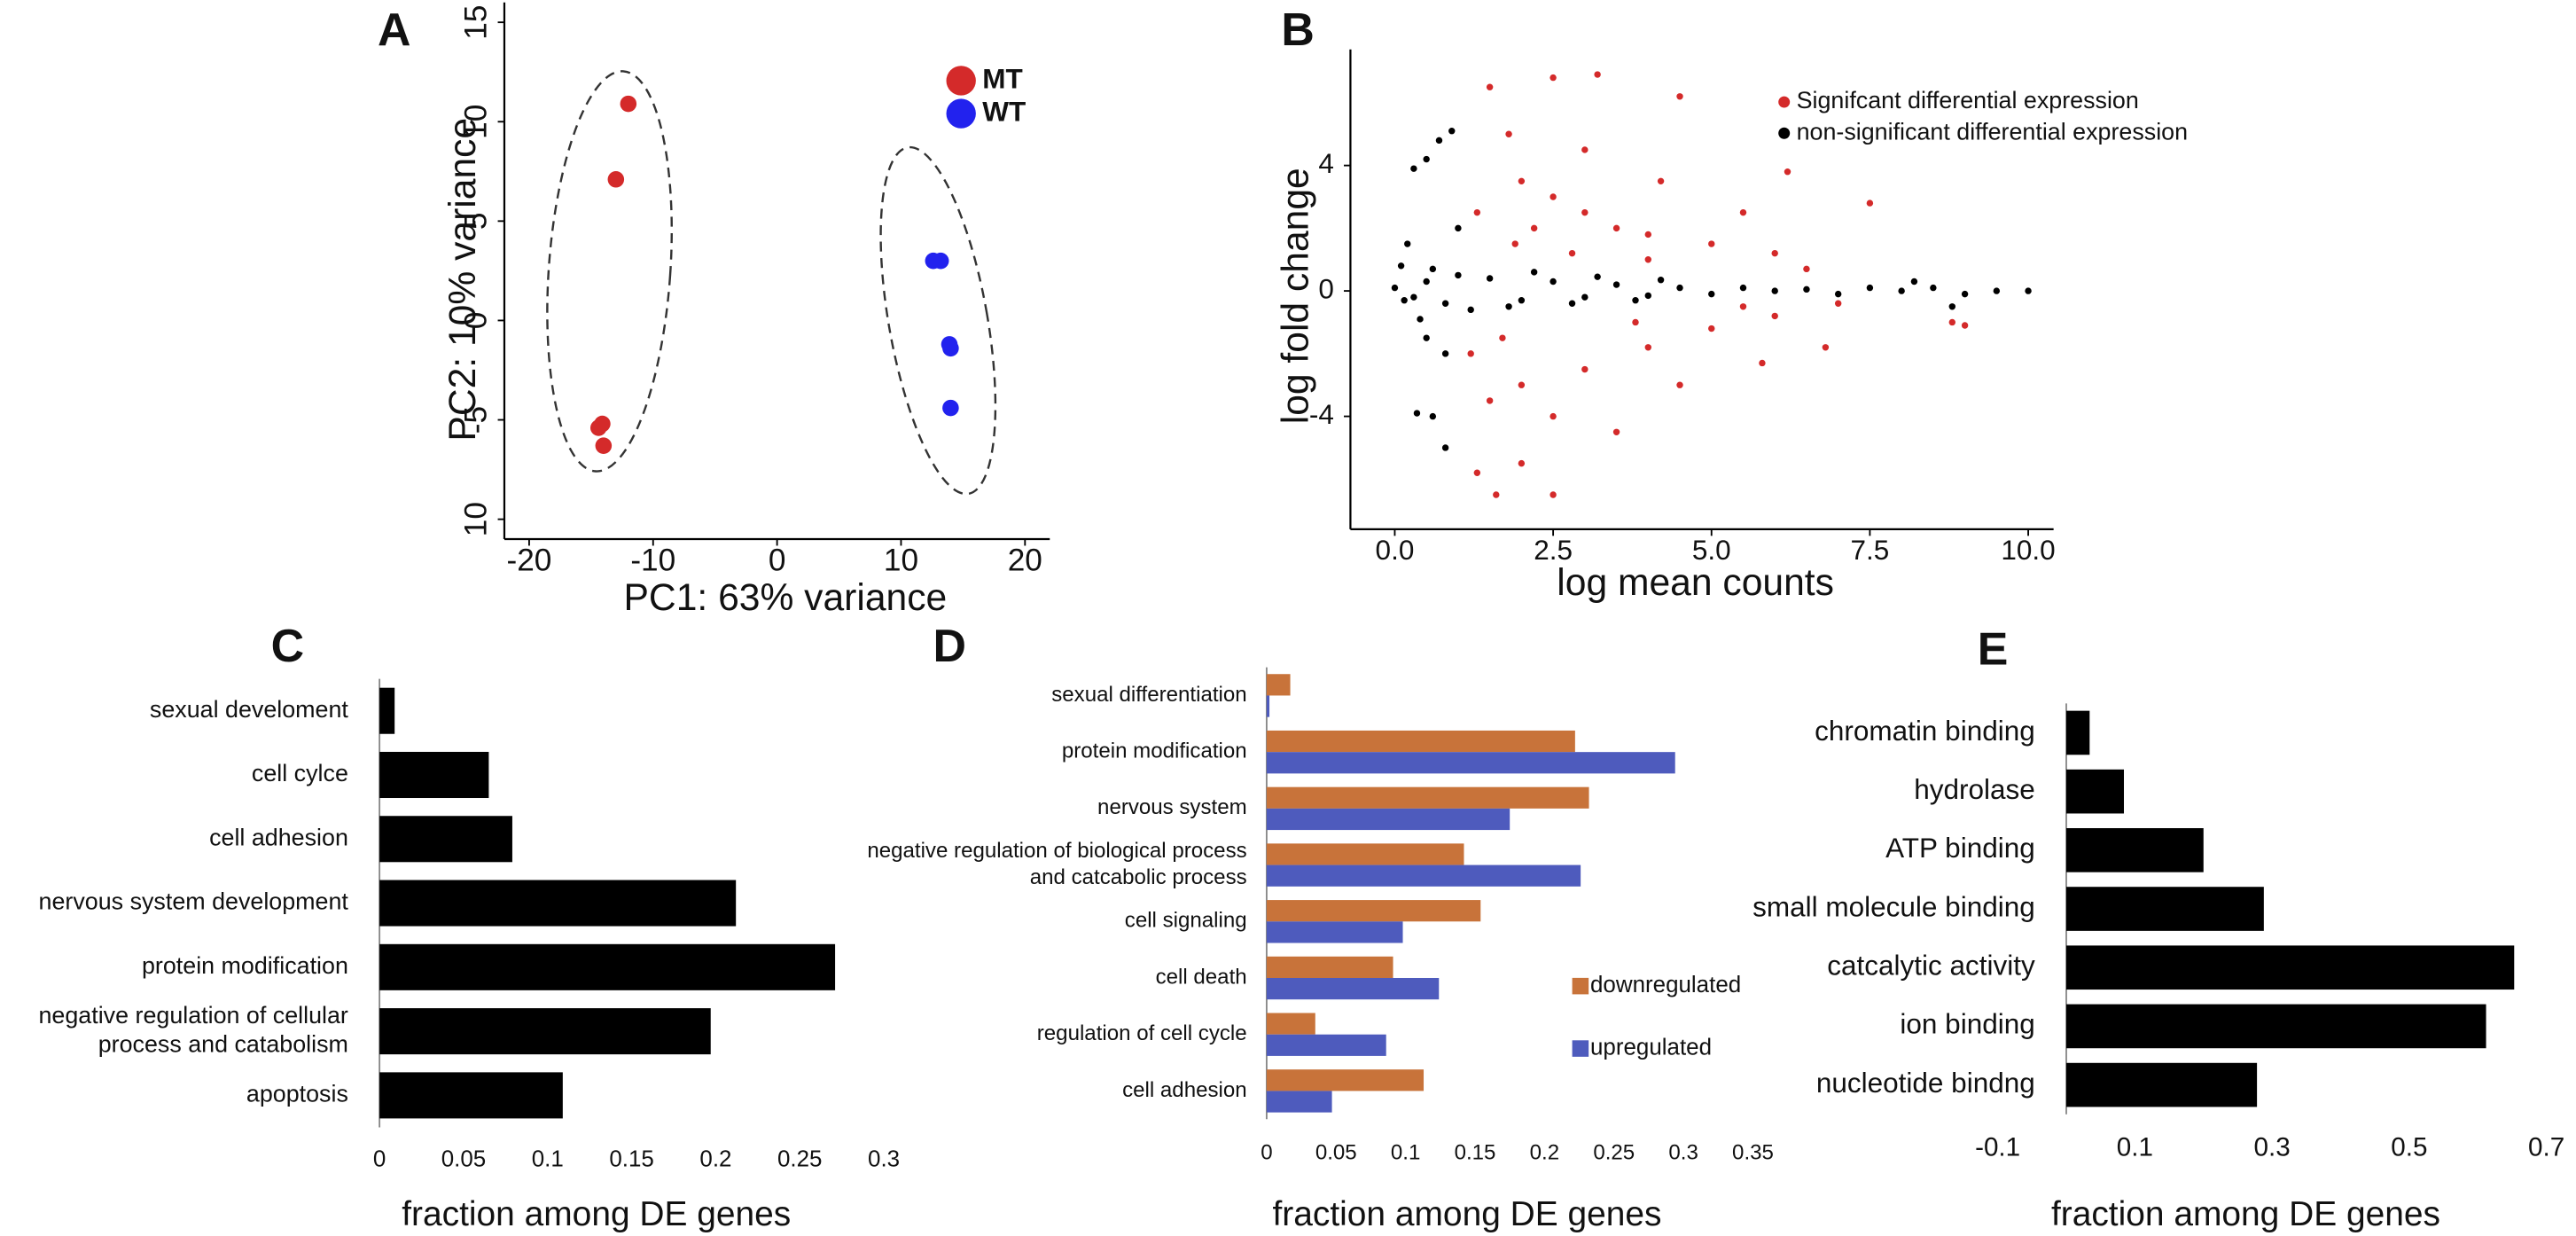 This screenshot has height=1236, width=2576. Describe the element at coordinates (476, 420) in the screenshot. I see `y-tick-label: -5` at that location.